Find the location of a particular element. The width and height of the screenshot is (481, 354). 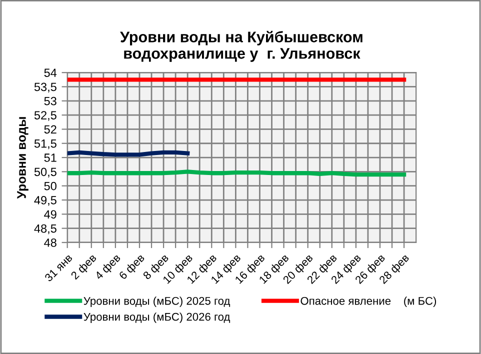

y-tick-label: 49 is located at coordinates (50, 214).